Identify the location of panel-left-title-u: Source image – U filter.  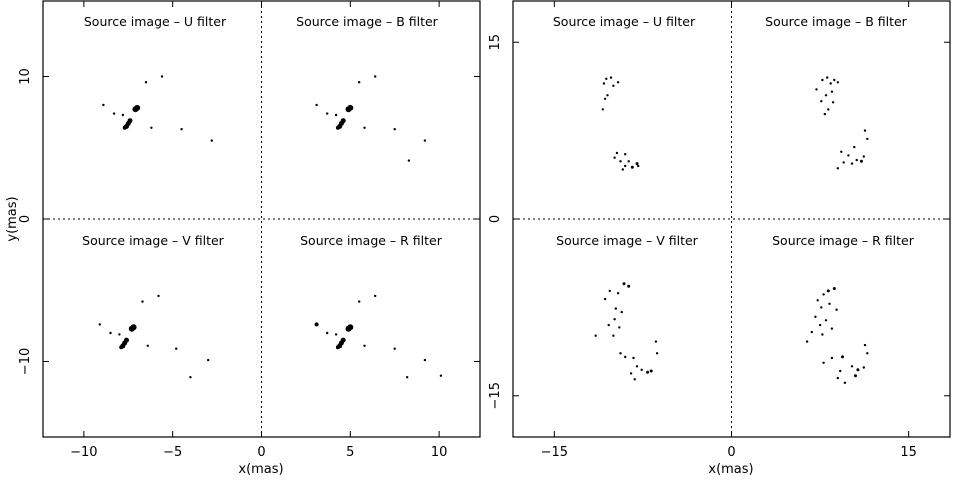
(155, 21).